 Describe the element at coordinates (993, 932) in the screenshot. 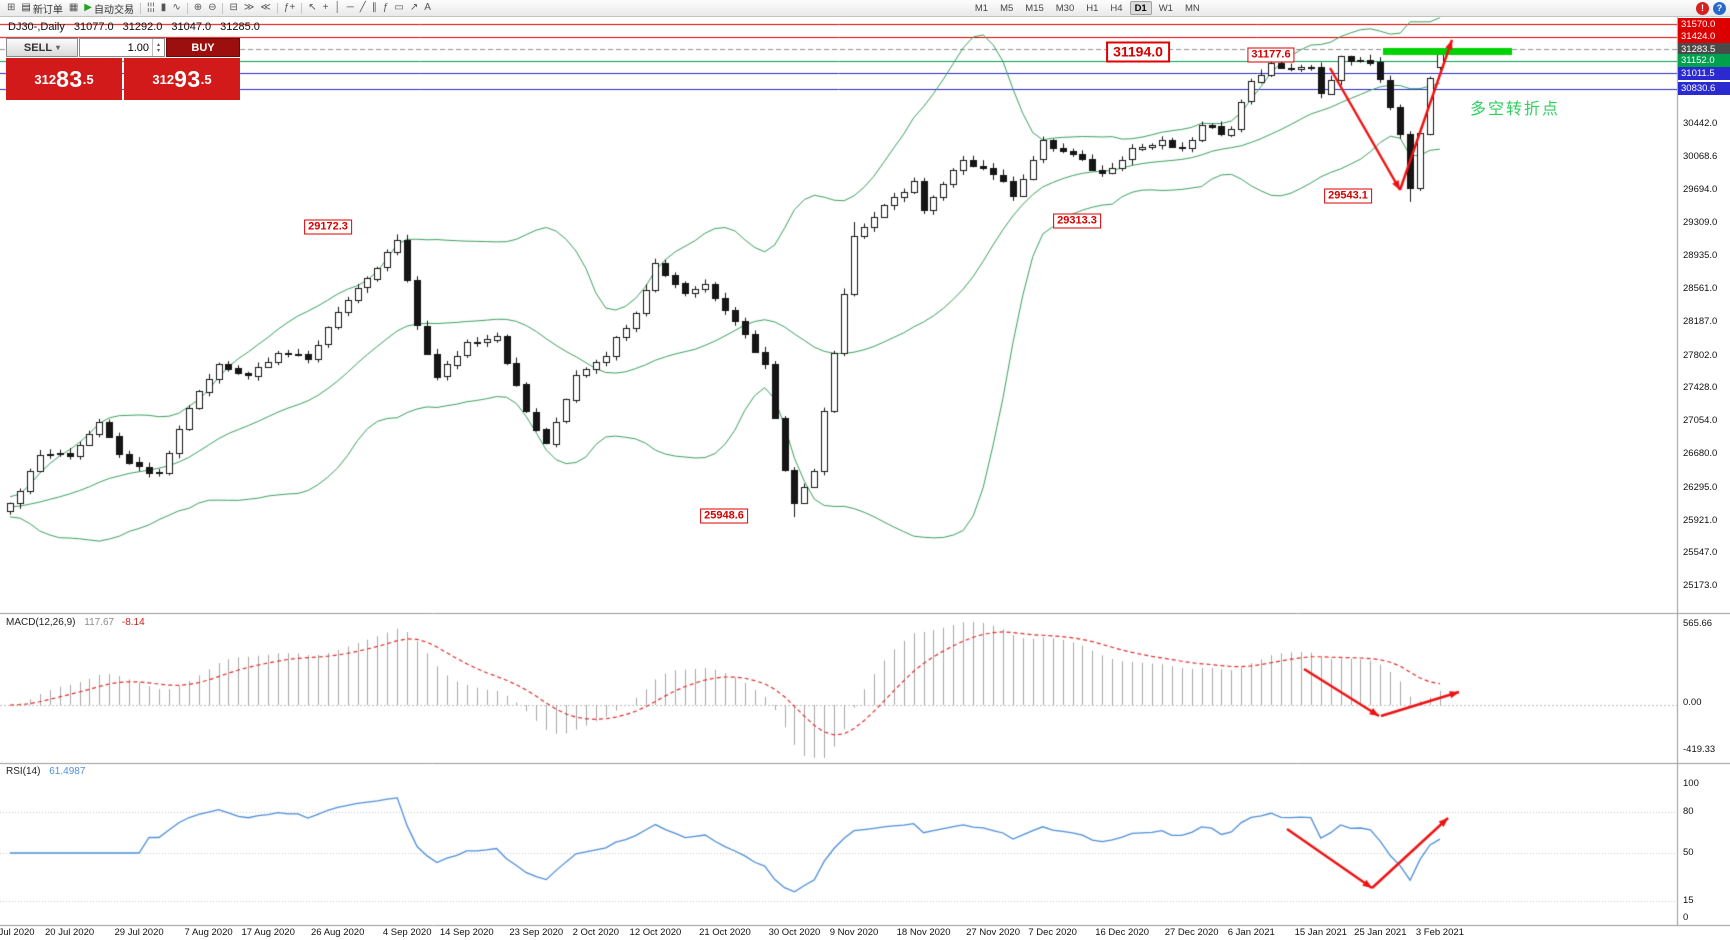

I see `time-axis-label: 27 Nov 2020` at that location.